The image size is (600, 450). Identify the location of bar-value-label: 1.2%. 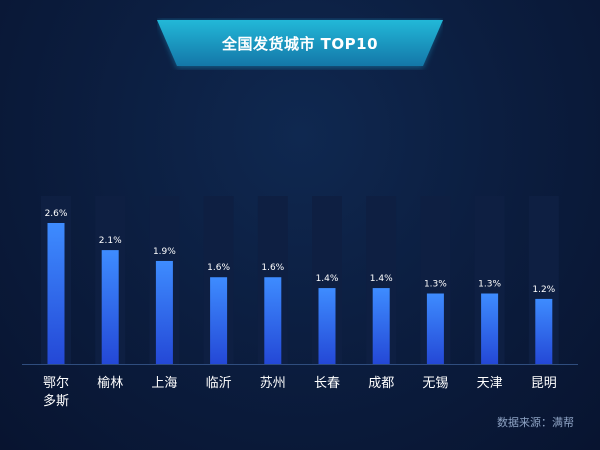
(543, 290).